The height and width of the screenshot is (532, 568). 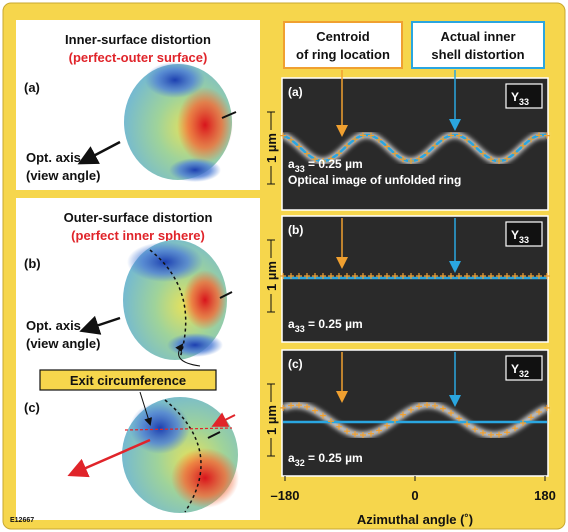 I want to click on legend-text: Actual inner, so click(x=477, y=36).